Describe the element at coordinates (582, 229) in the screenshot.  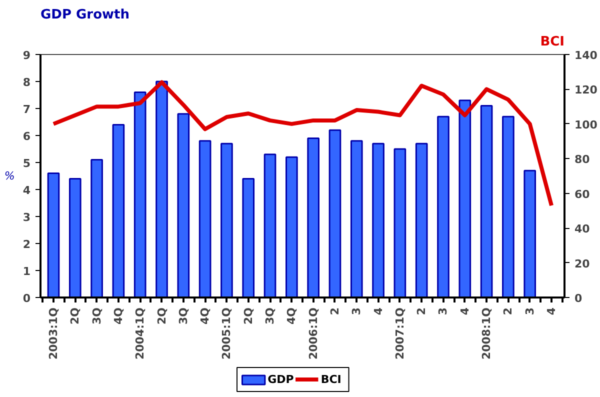
I see `y2-tick-label: 40` at that location.